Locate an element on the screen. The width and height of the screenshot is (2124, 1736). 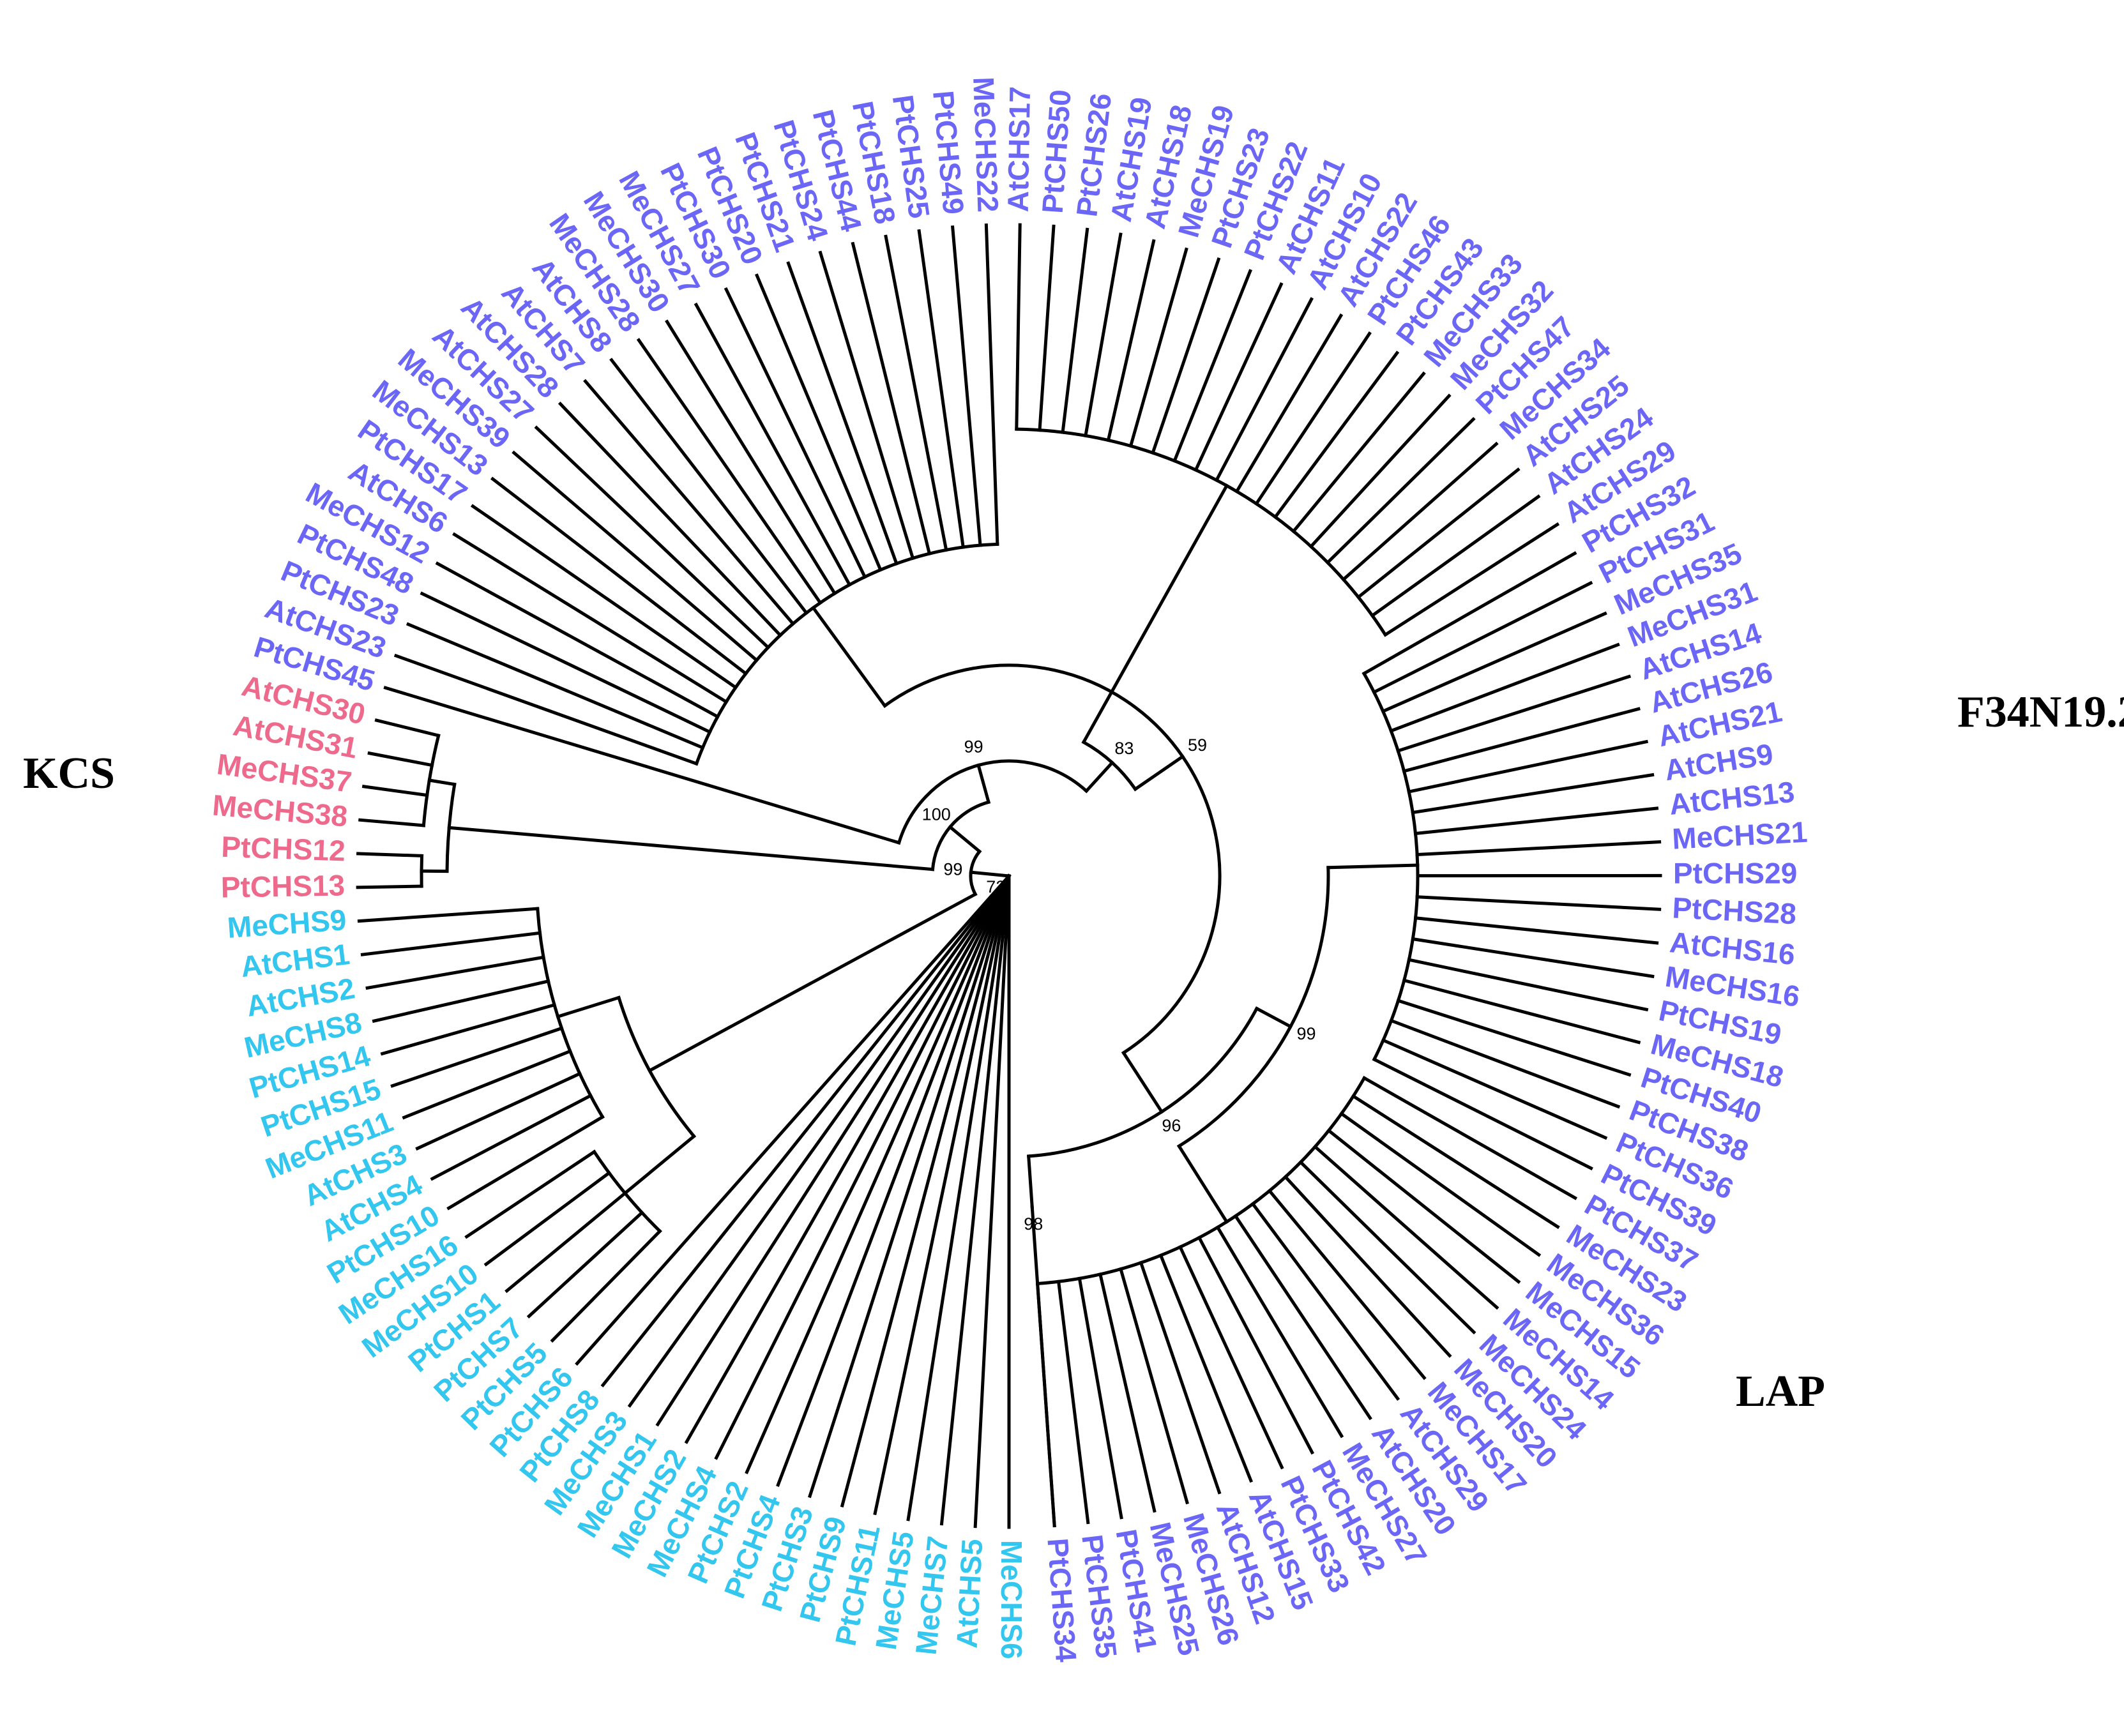
tip-label-mechs9: MeCHS9 is located at coordinates (286, 923).